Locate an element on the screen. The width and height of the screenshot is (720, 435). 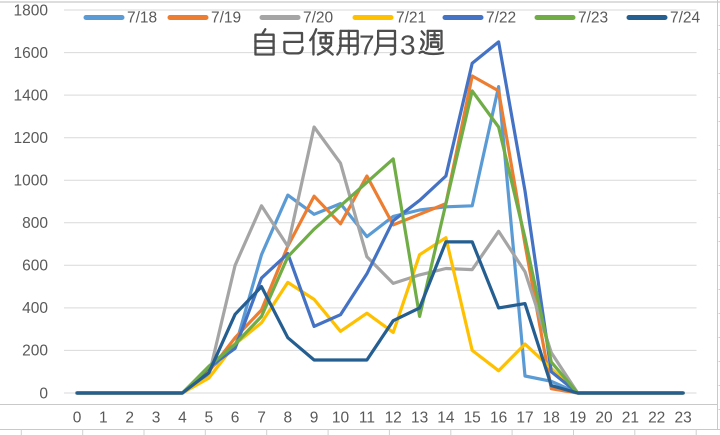
svg-text: 7/22 is located at coordinates (501, 18).